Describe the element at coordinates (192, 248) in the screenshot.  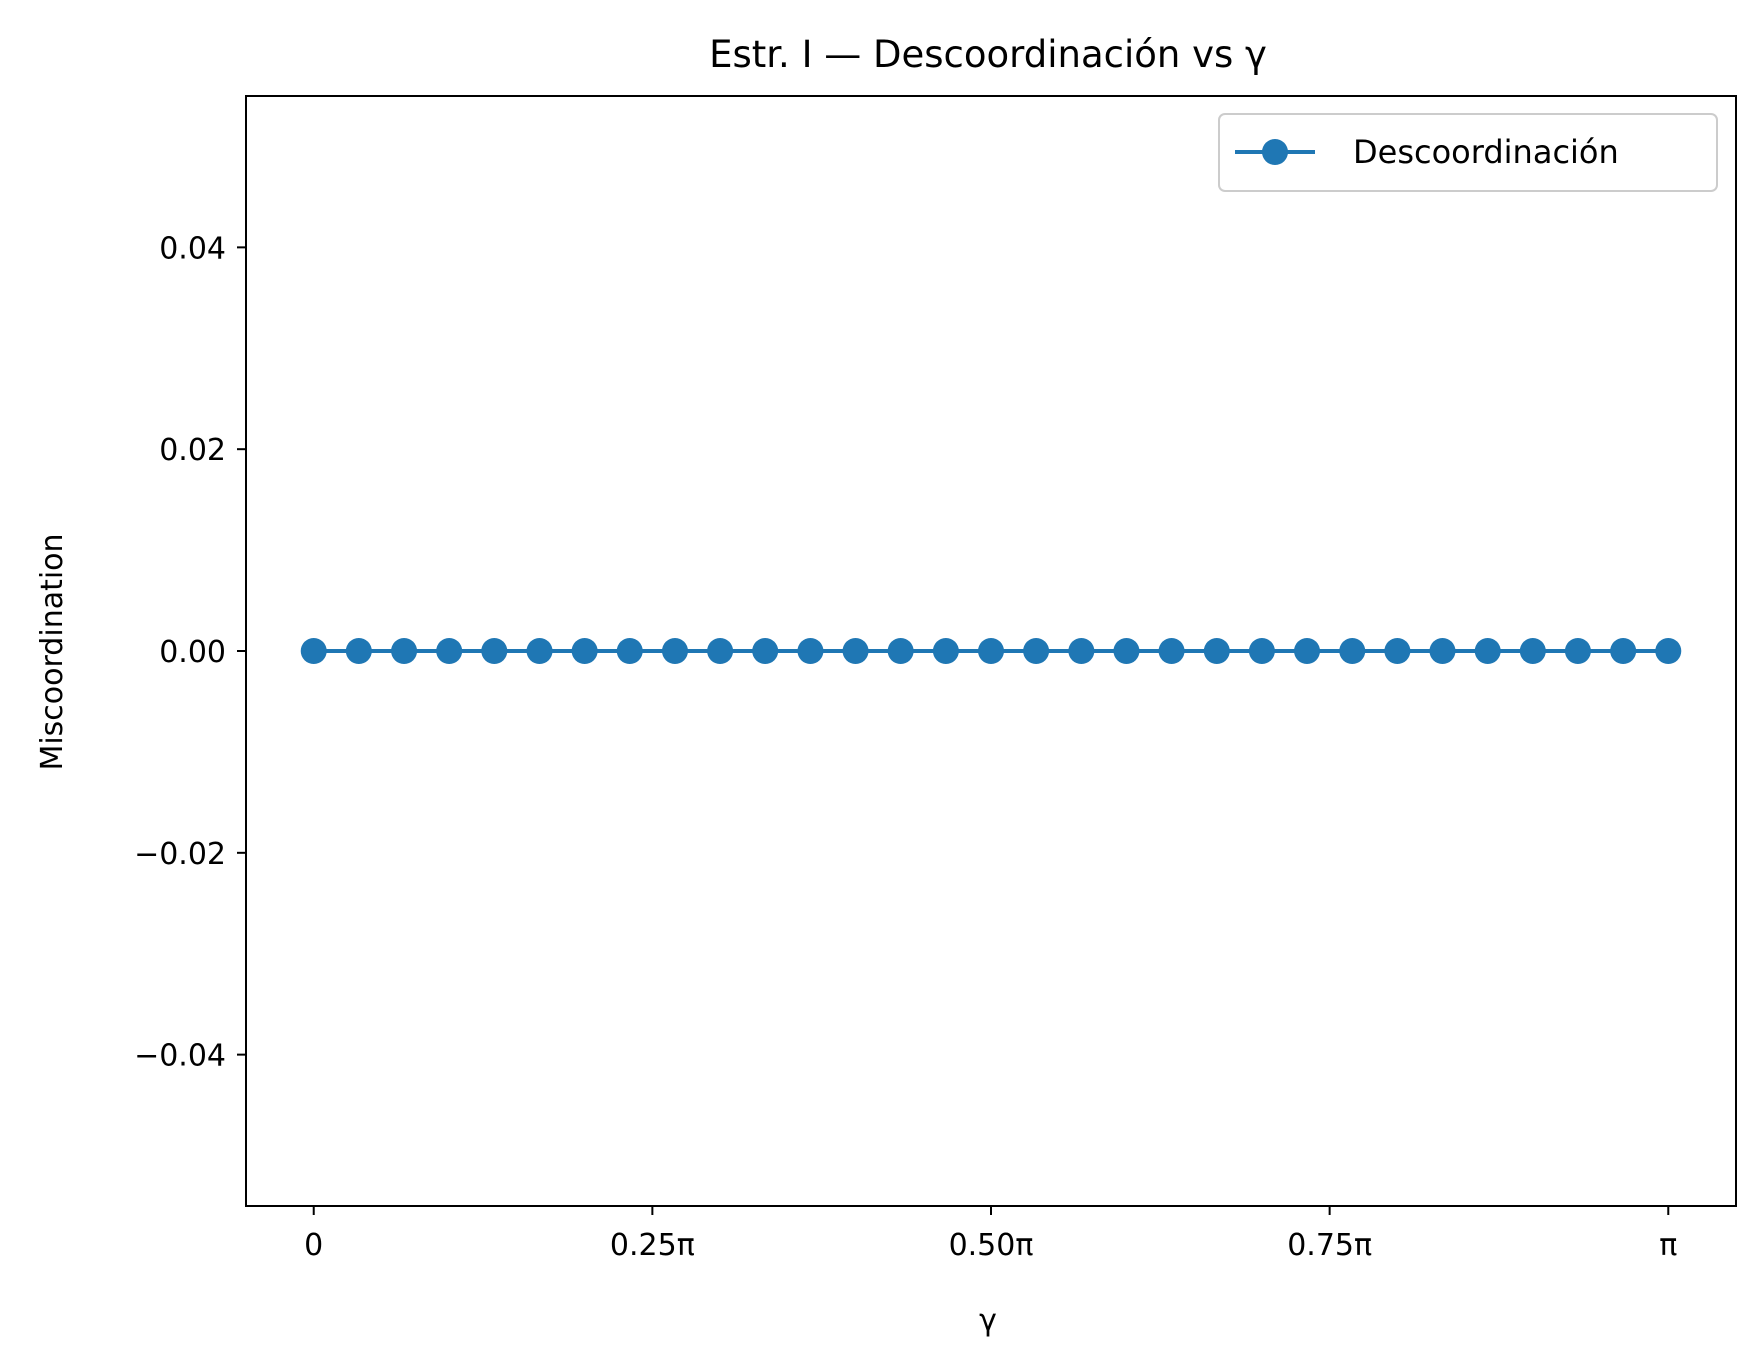
I see `y-tick-label: 0.04` at that location.